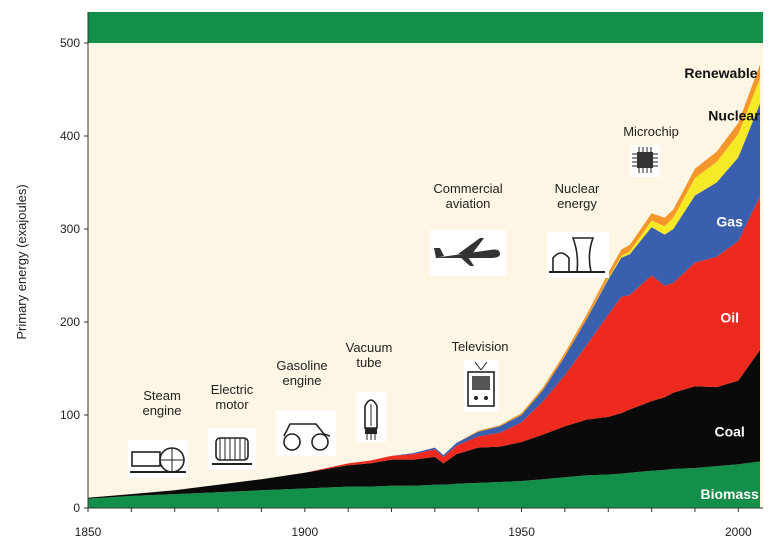 Image resolution: width=778 pixels, height=553 pixels. Describe the element at coordinates (651, 131) in the screenshot. I see `invention-label: Microchip` at that location.